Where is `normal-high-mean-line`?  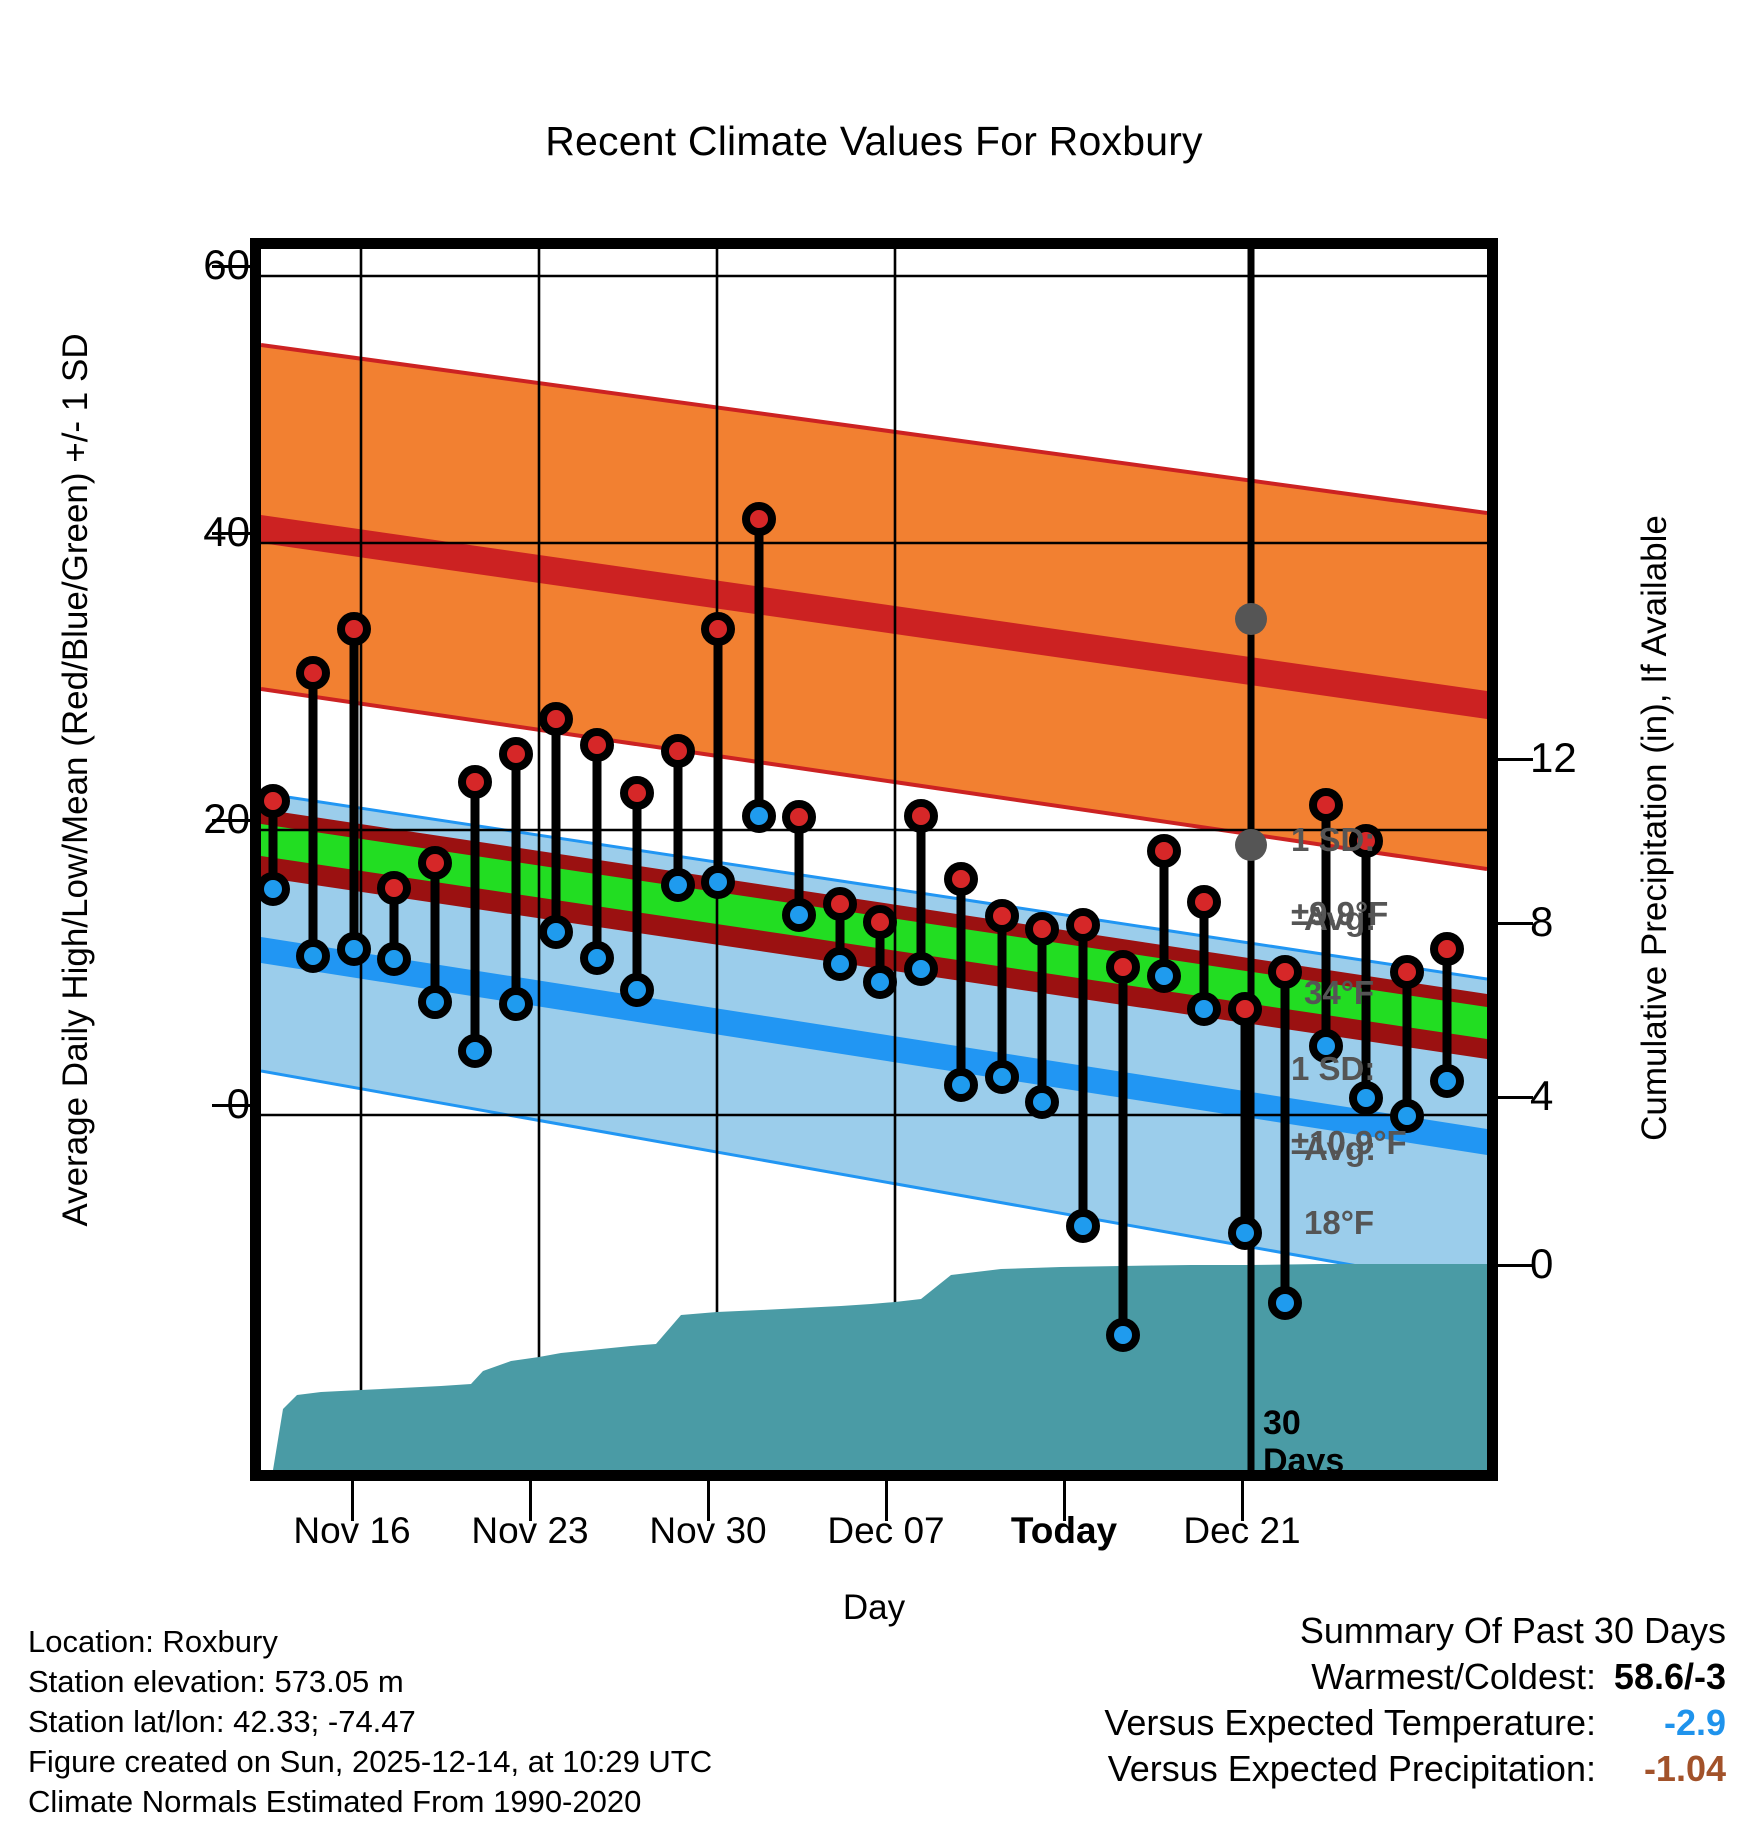
normal-high-mean-line is located at coordinates (874, 617).